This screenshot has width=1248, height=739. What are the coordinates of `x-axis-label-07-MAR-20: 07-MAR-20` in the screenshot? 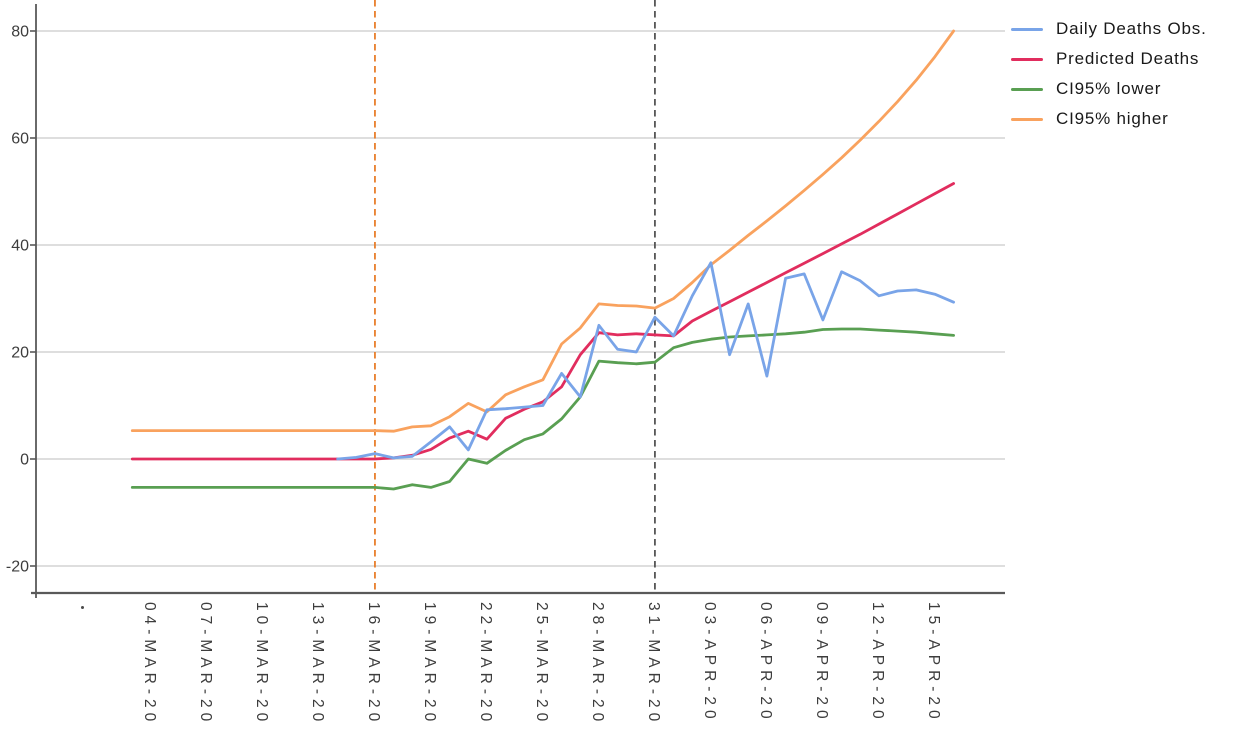 It's located at (205, 664).